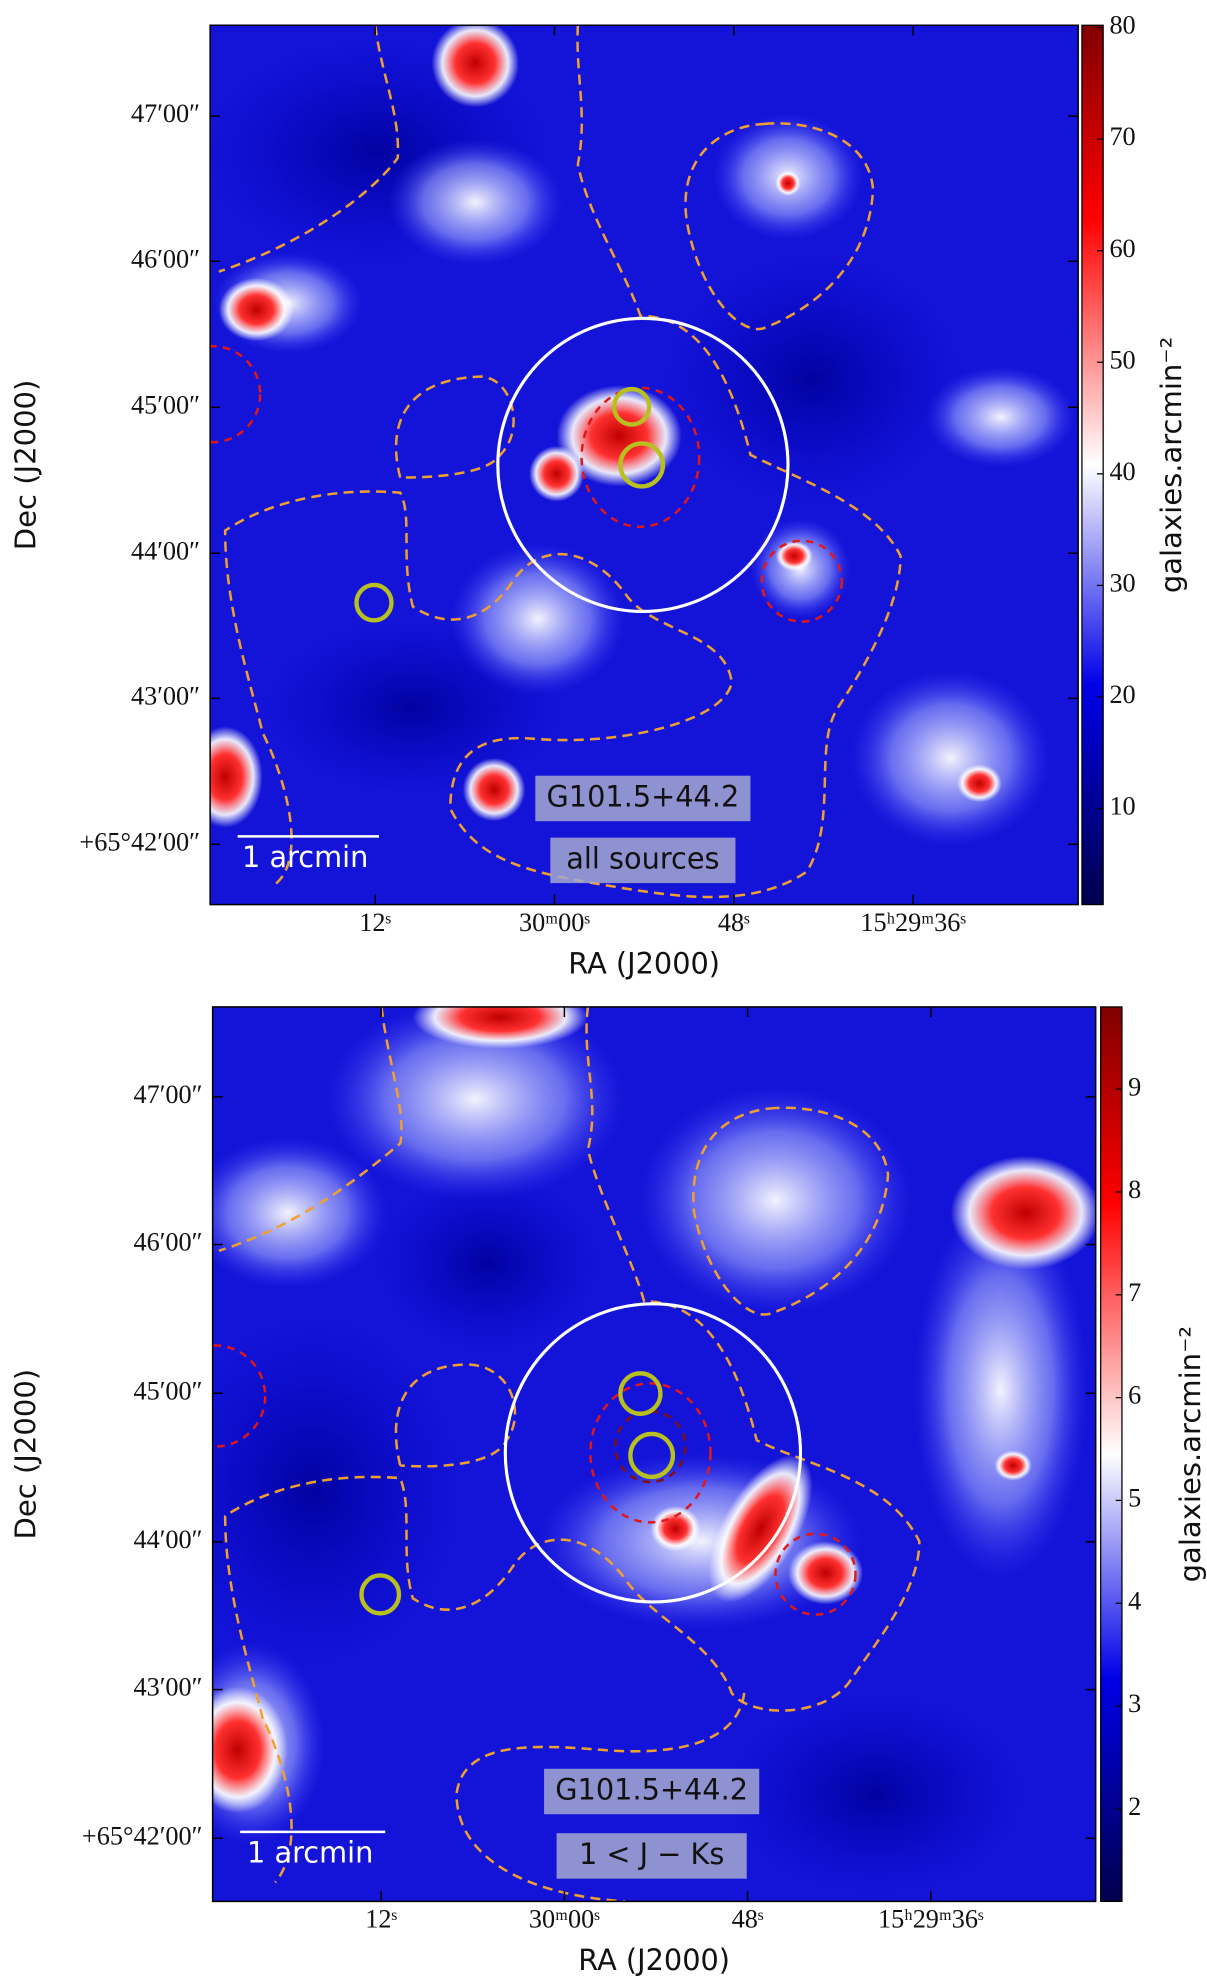 This screenshot has height=1981, width=1207. Describe the element at coordinates (1122, 136) in the screenshot. I see `colorbar-tick-label: 70` at that location.